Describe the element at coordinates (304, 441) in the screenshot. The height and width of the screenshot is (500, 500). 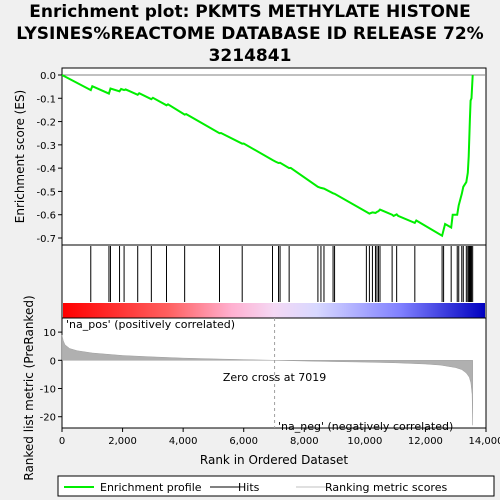
I see `xtick-label: 8,000` at that location.